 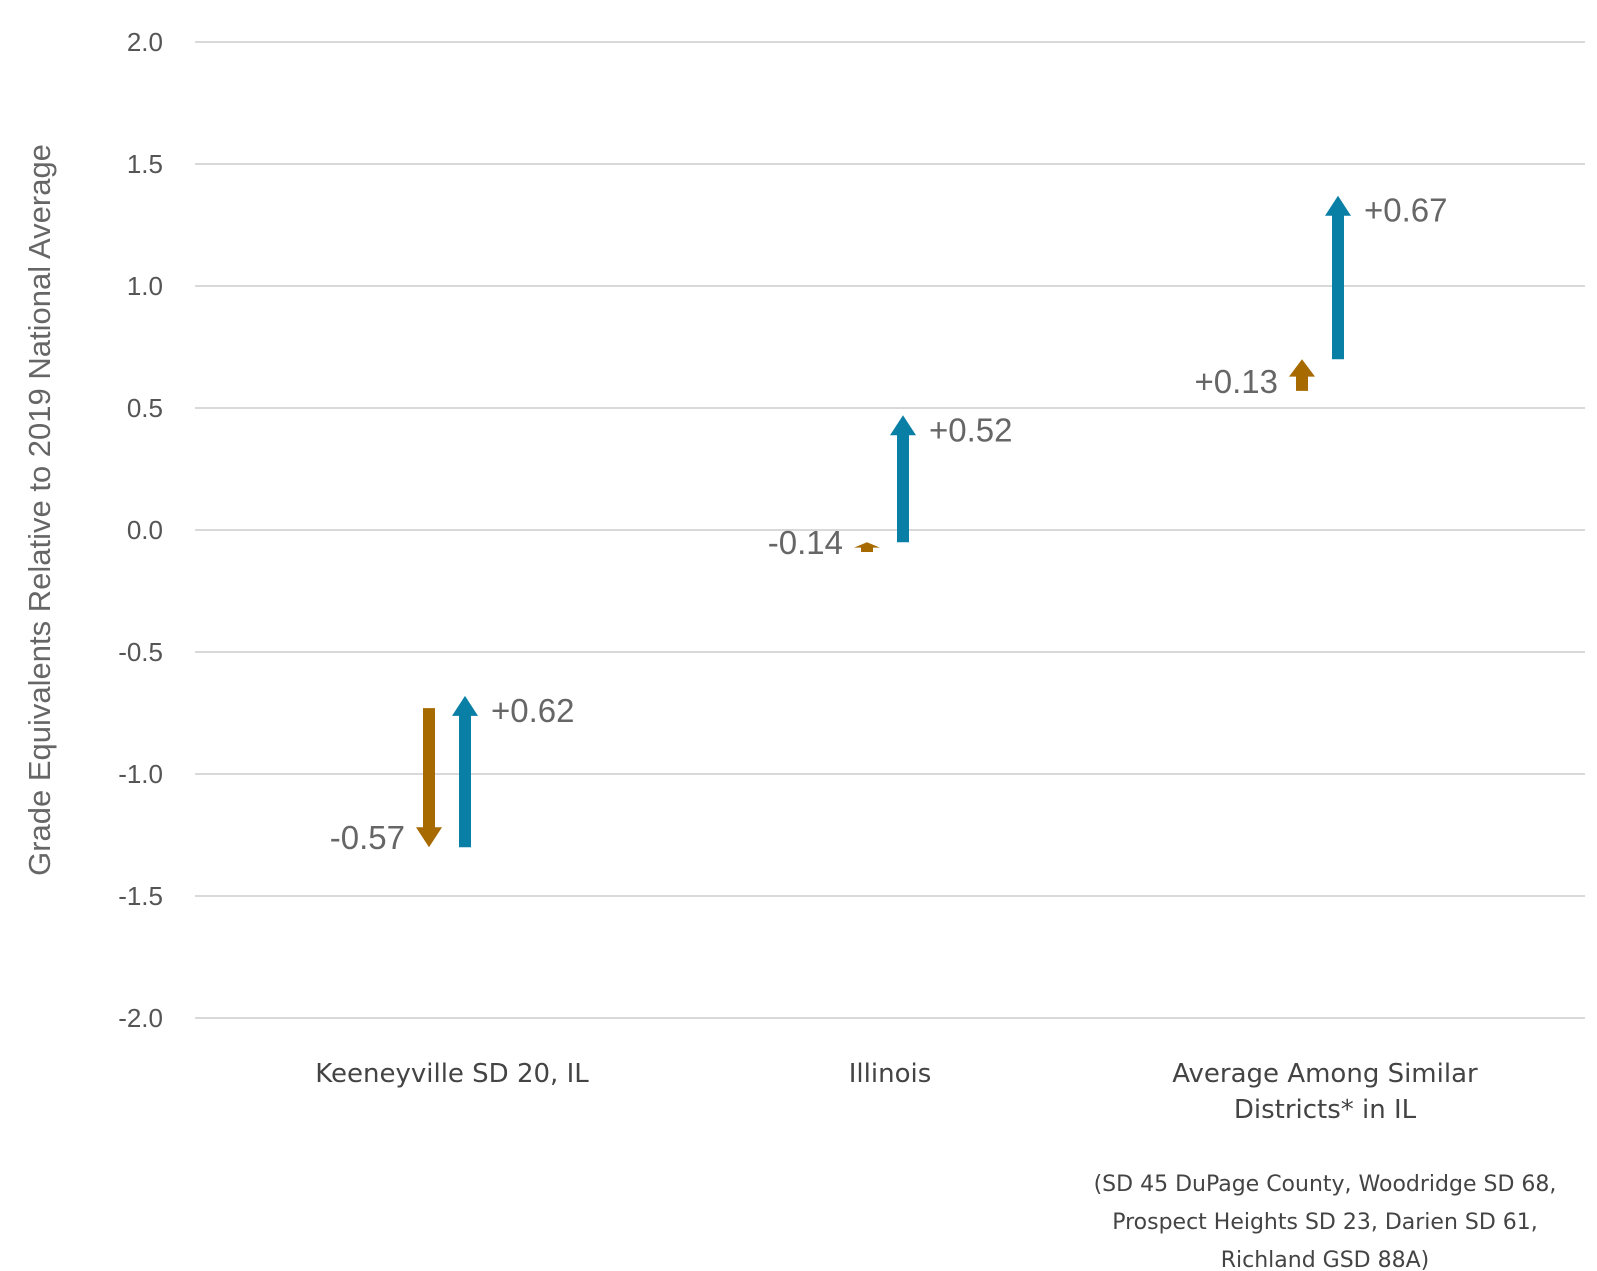 I want to click on footnote-line: (SD 45 DuPage County, Woodridge SD 68,, so click(x=1325, y=1184).